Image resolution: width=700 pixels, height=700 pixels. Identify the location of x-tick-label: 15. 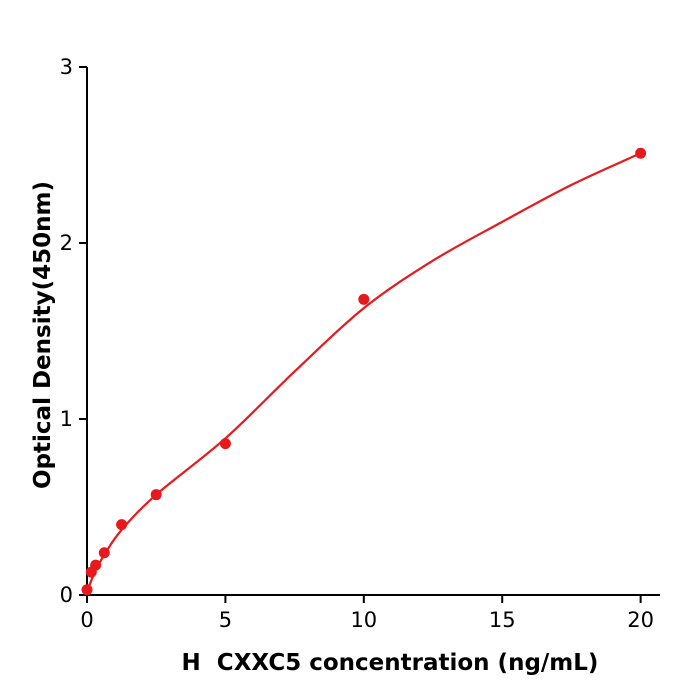
(502, 620).